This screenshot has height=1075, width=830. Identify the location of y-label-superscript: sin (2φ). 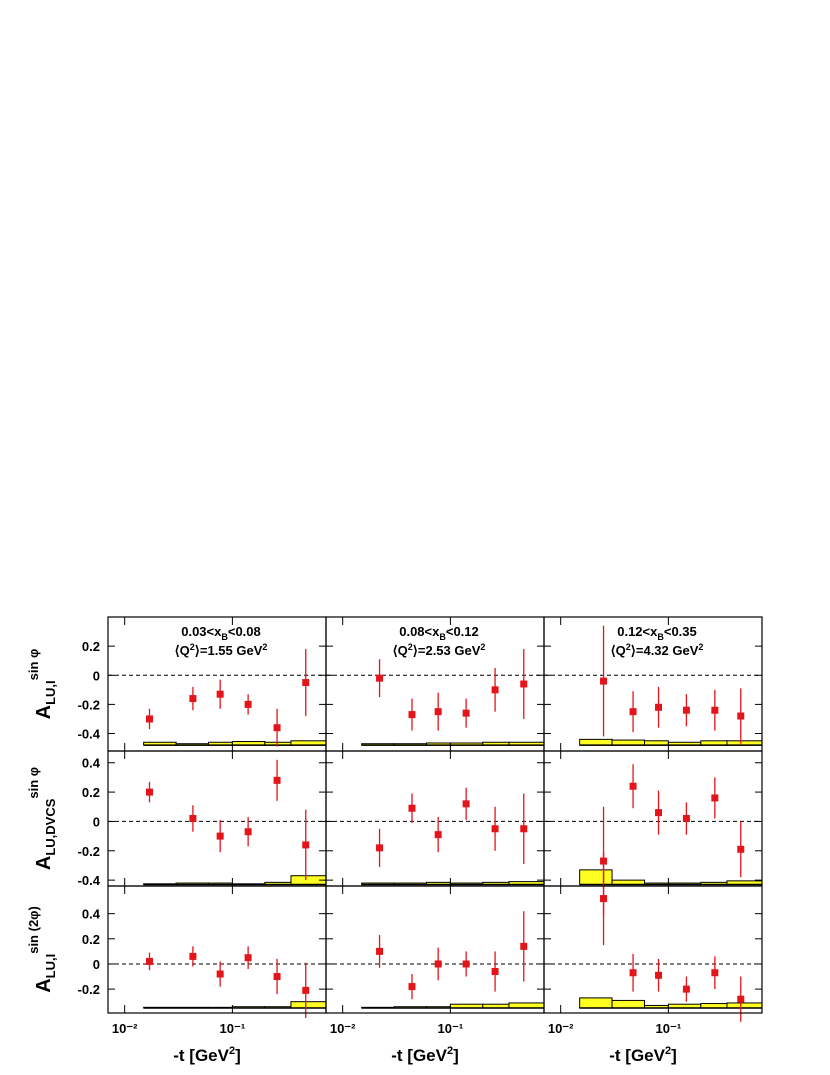
(33, 930).